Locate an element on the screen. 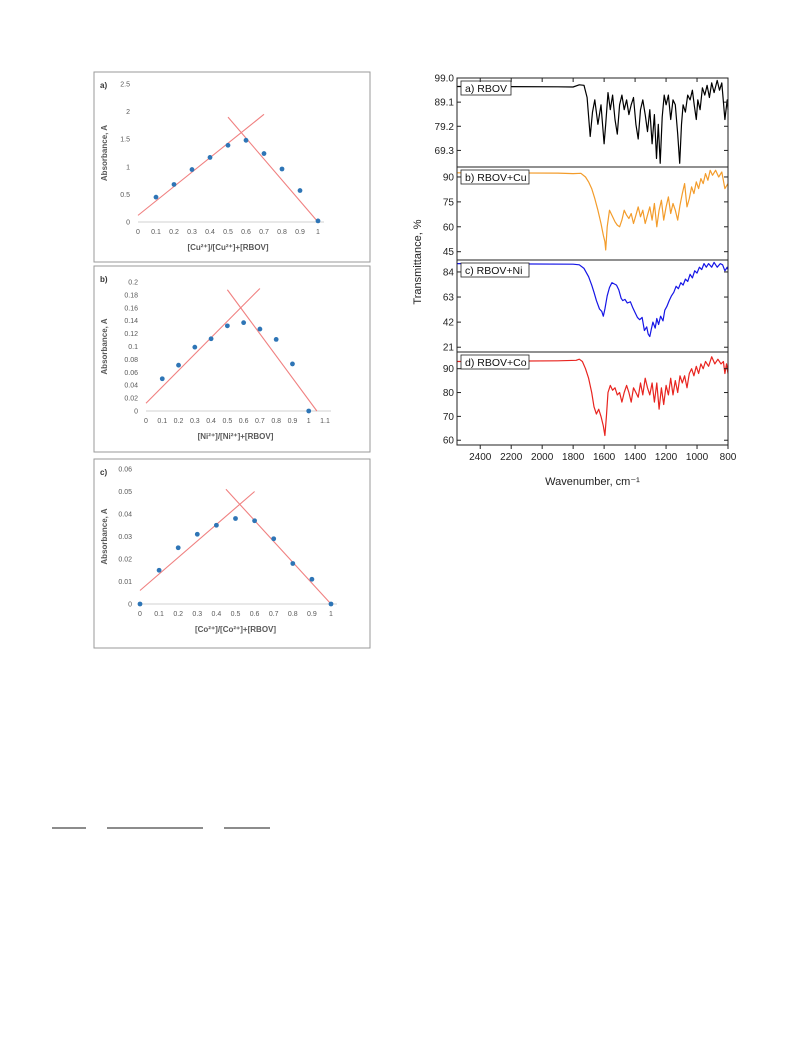 This screenshot has height=1057, width=793. y-tick-label: 0.18 is located at coordinates (131, 295).